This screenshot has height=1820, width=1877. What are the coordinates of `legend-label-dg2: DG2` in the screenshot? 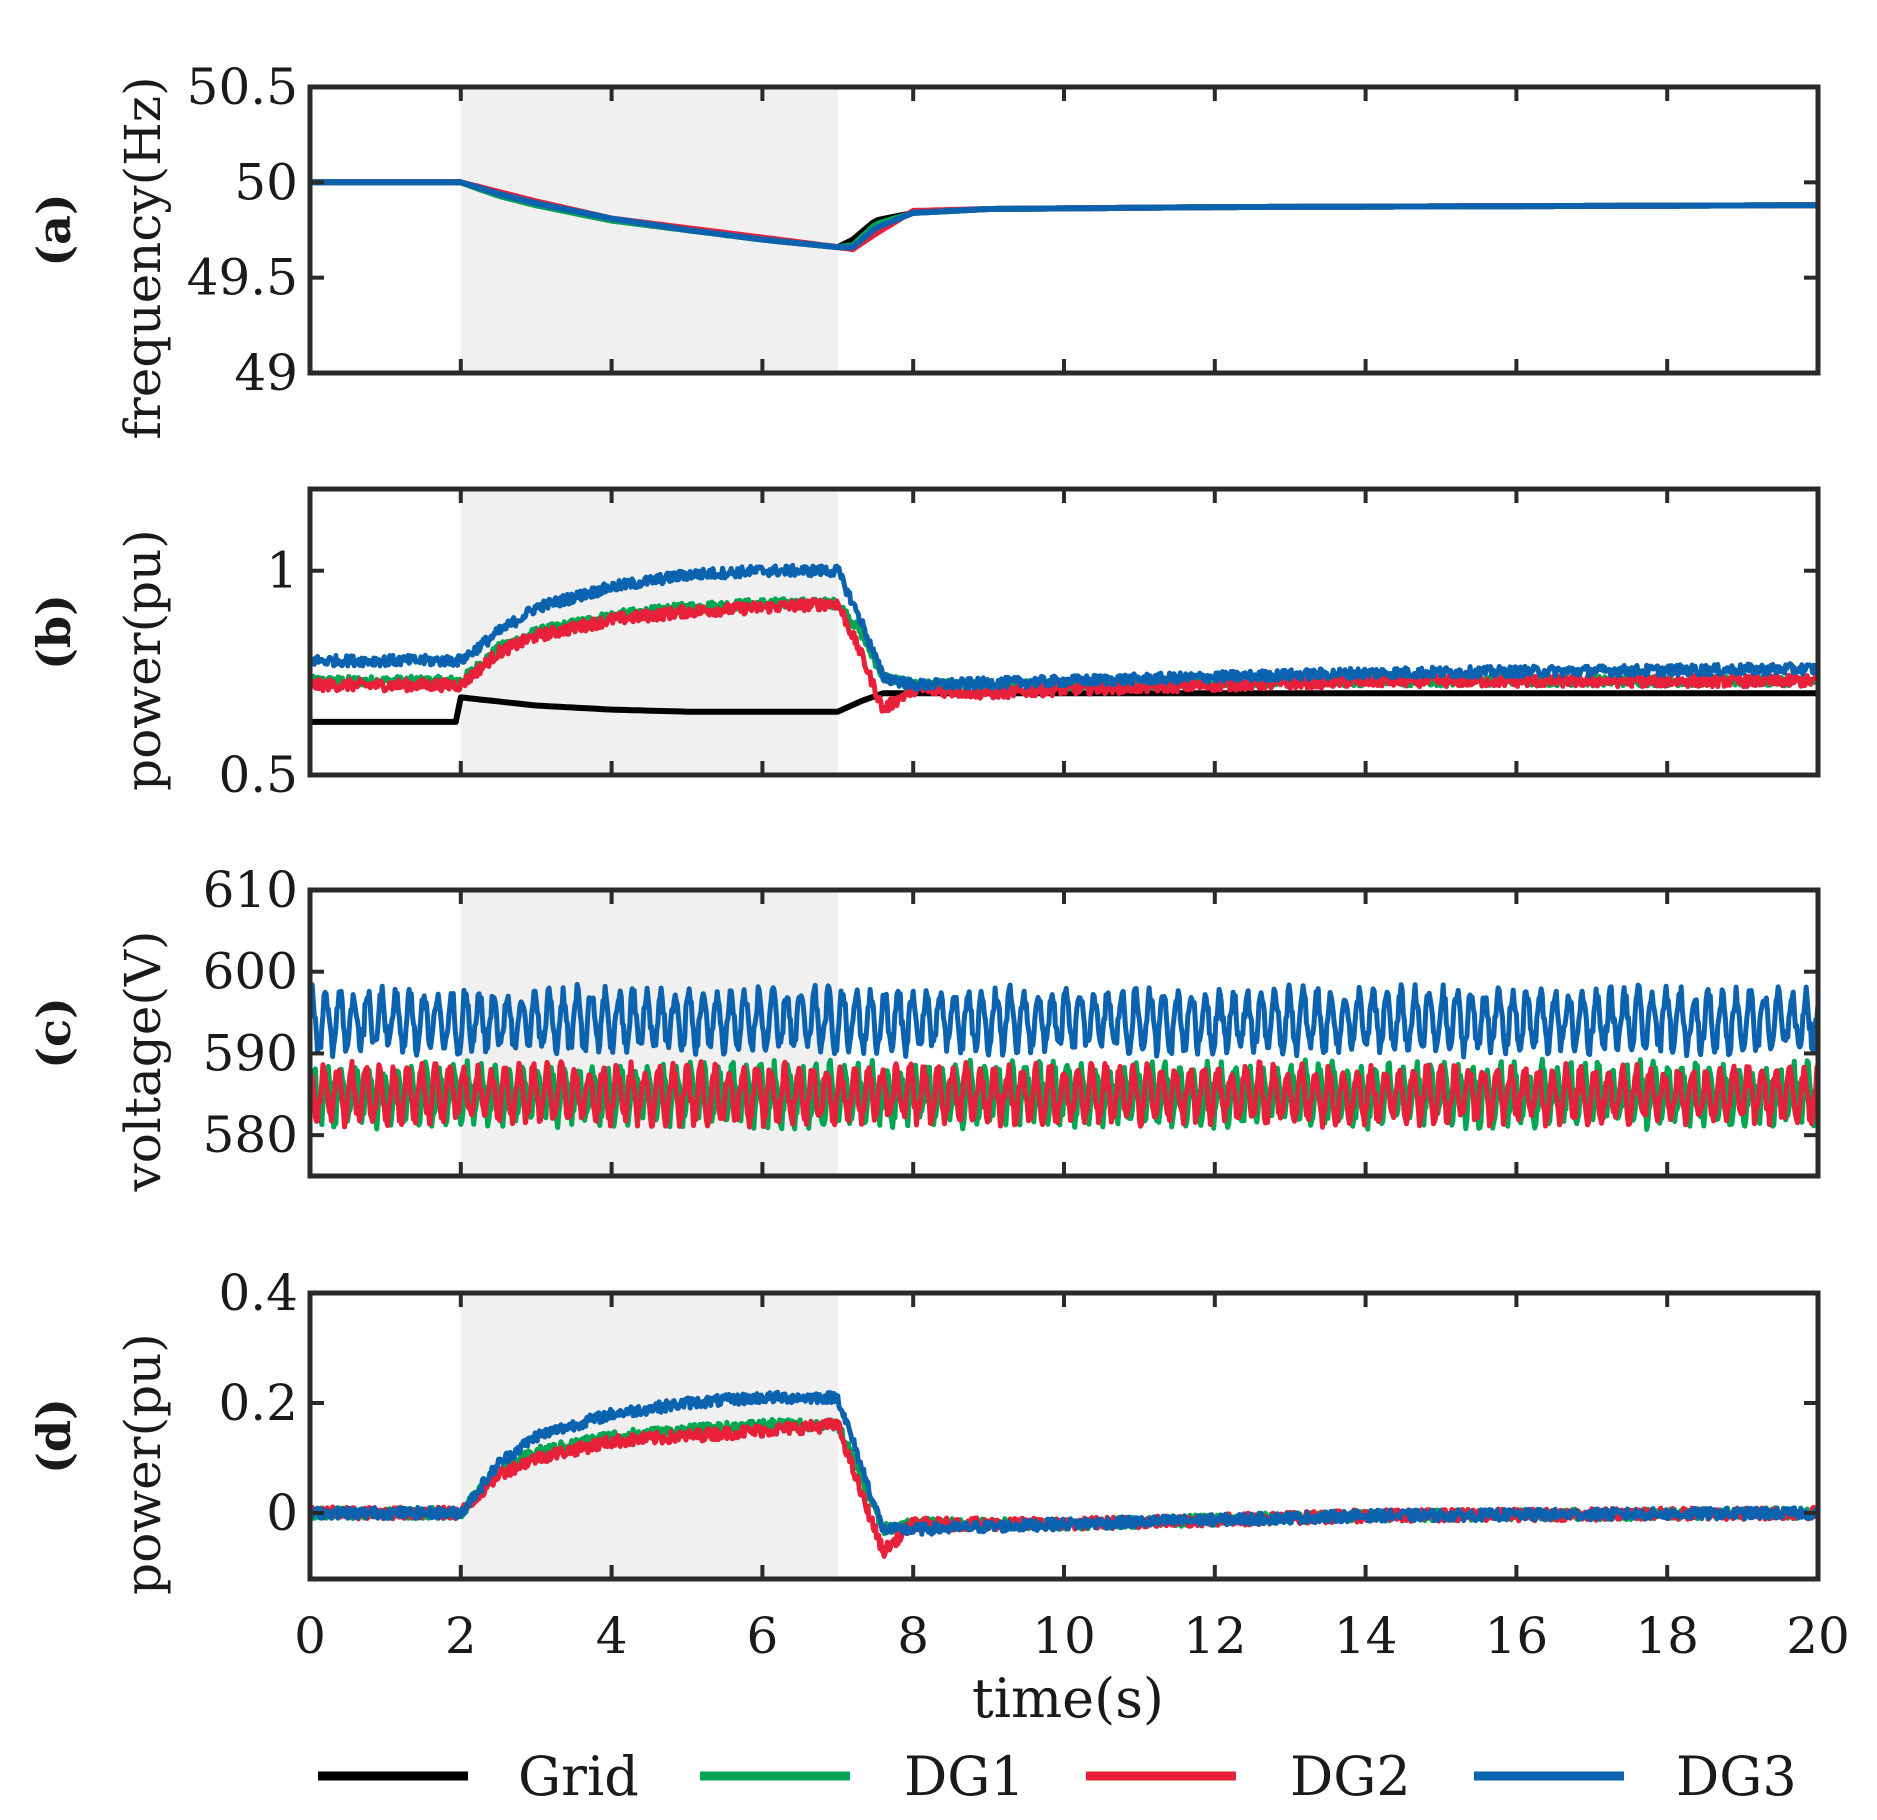 It's located at (1350, 1776).